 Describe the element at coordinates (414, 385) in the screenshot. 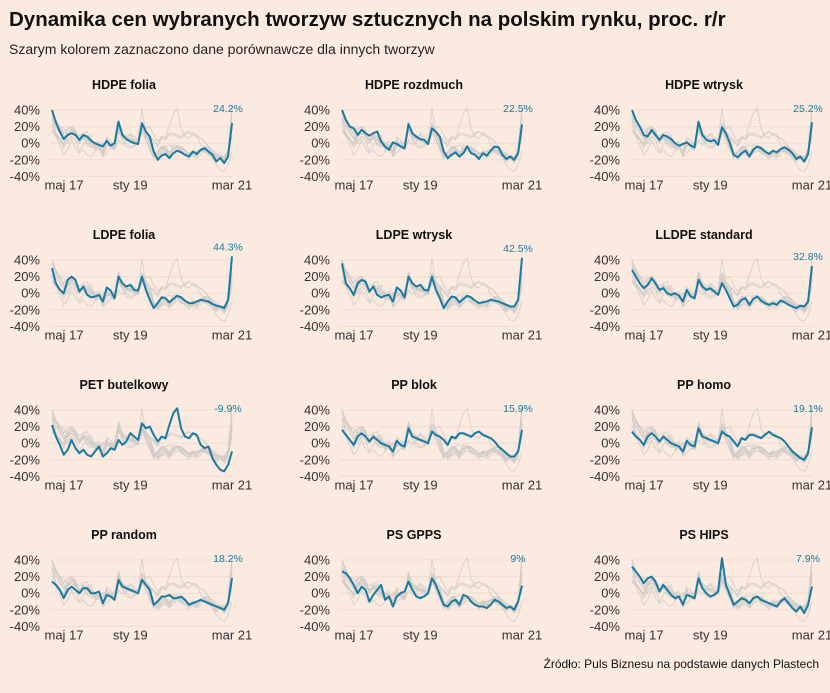

I see `panel-title: PP blok` at that location.